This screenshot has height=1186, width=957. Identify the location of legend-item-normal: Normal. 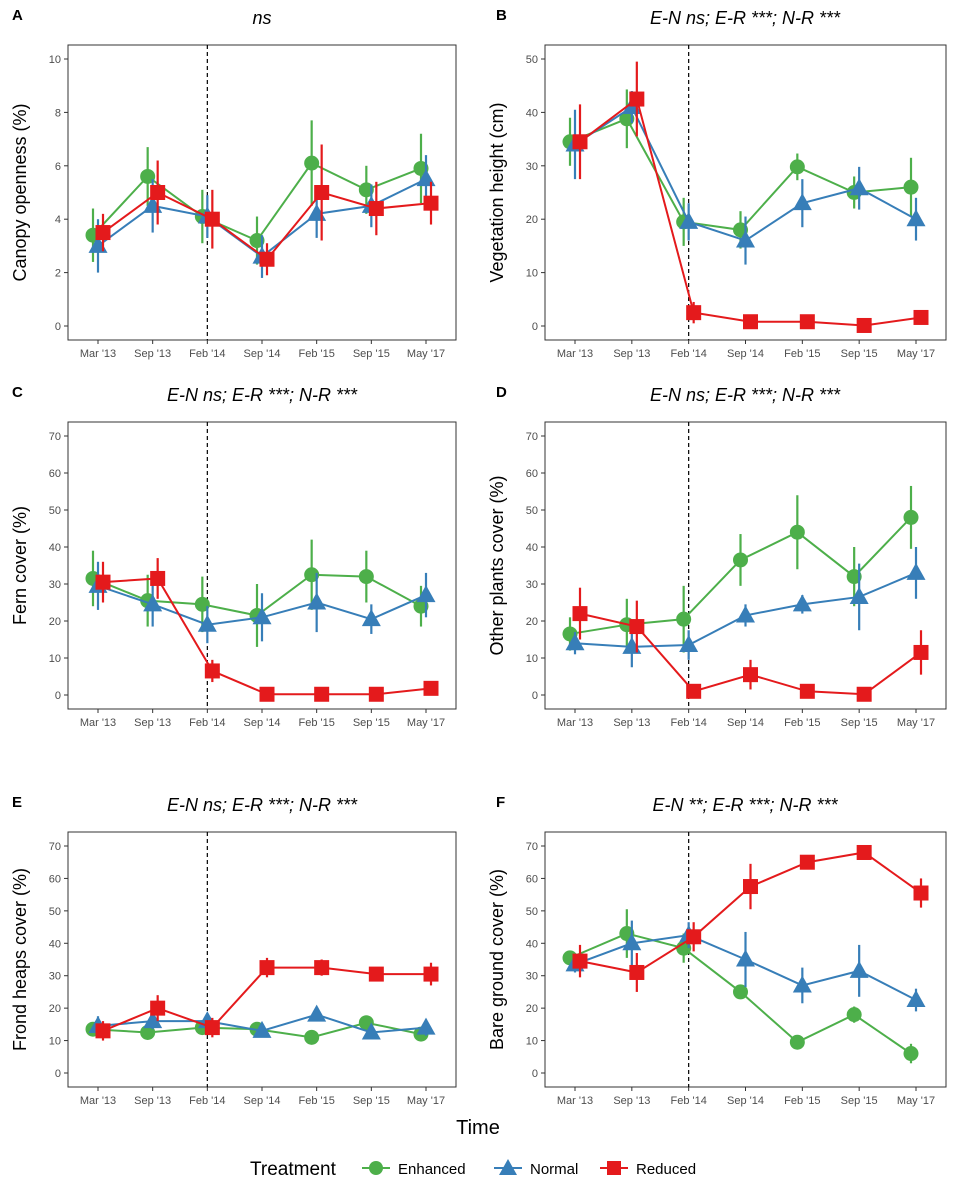
(536, 1168).